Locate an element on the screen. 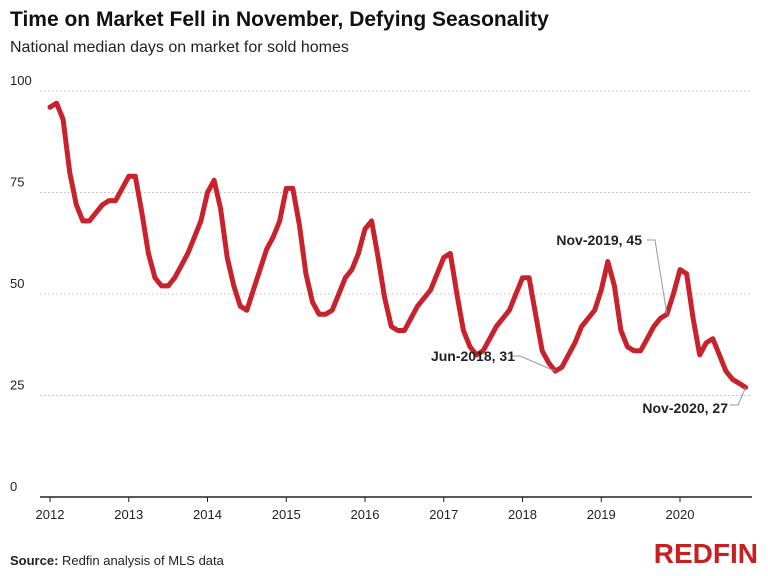 This screenshot has height=576, width=768. redfin-logo: REDFIN is located at coordinates (705, 553).